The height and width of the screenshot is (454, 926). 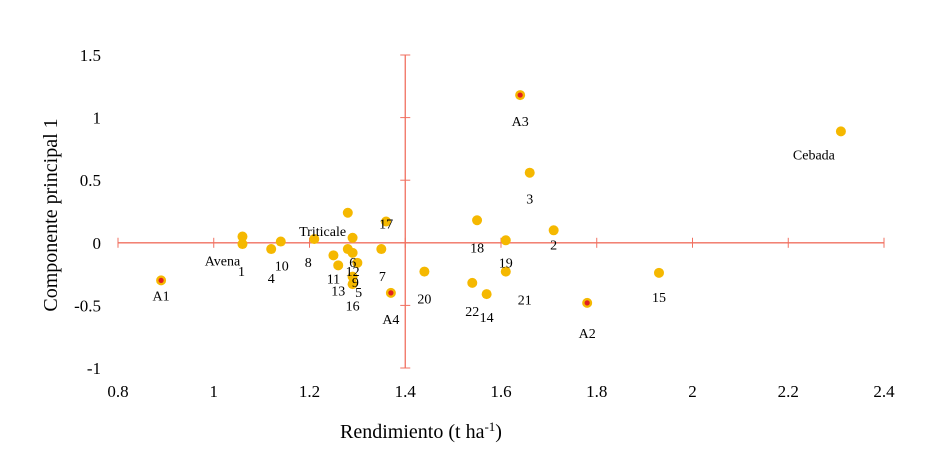 I want to click on x-tick-label: 1.4, so click(x=406, y=391).